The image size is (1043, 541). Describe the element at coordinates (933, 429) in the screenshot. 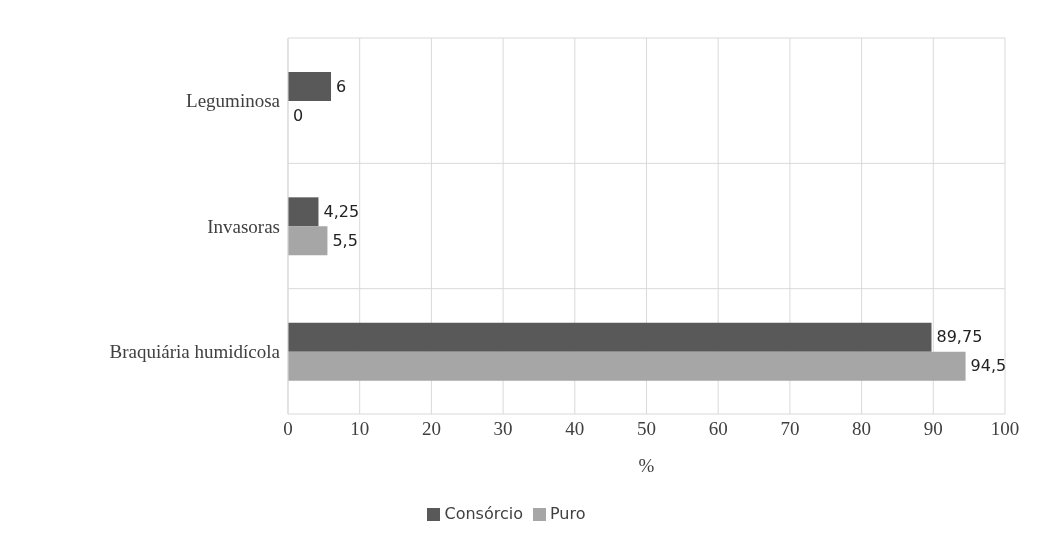

I see `x-tick-label: 90` at that location.